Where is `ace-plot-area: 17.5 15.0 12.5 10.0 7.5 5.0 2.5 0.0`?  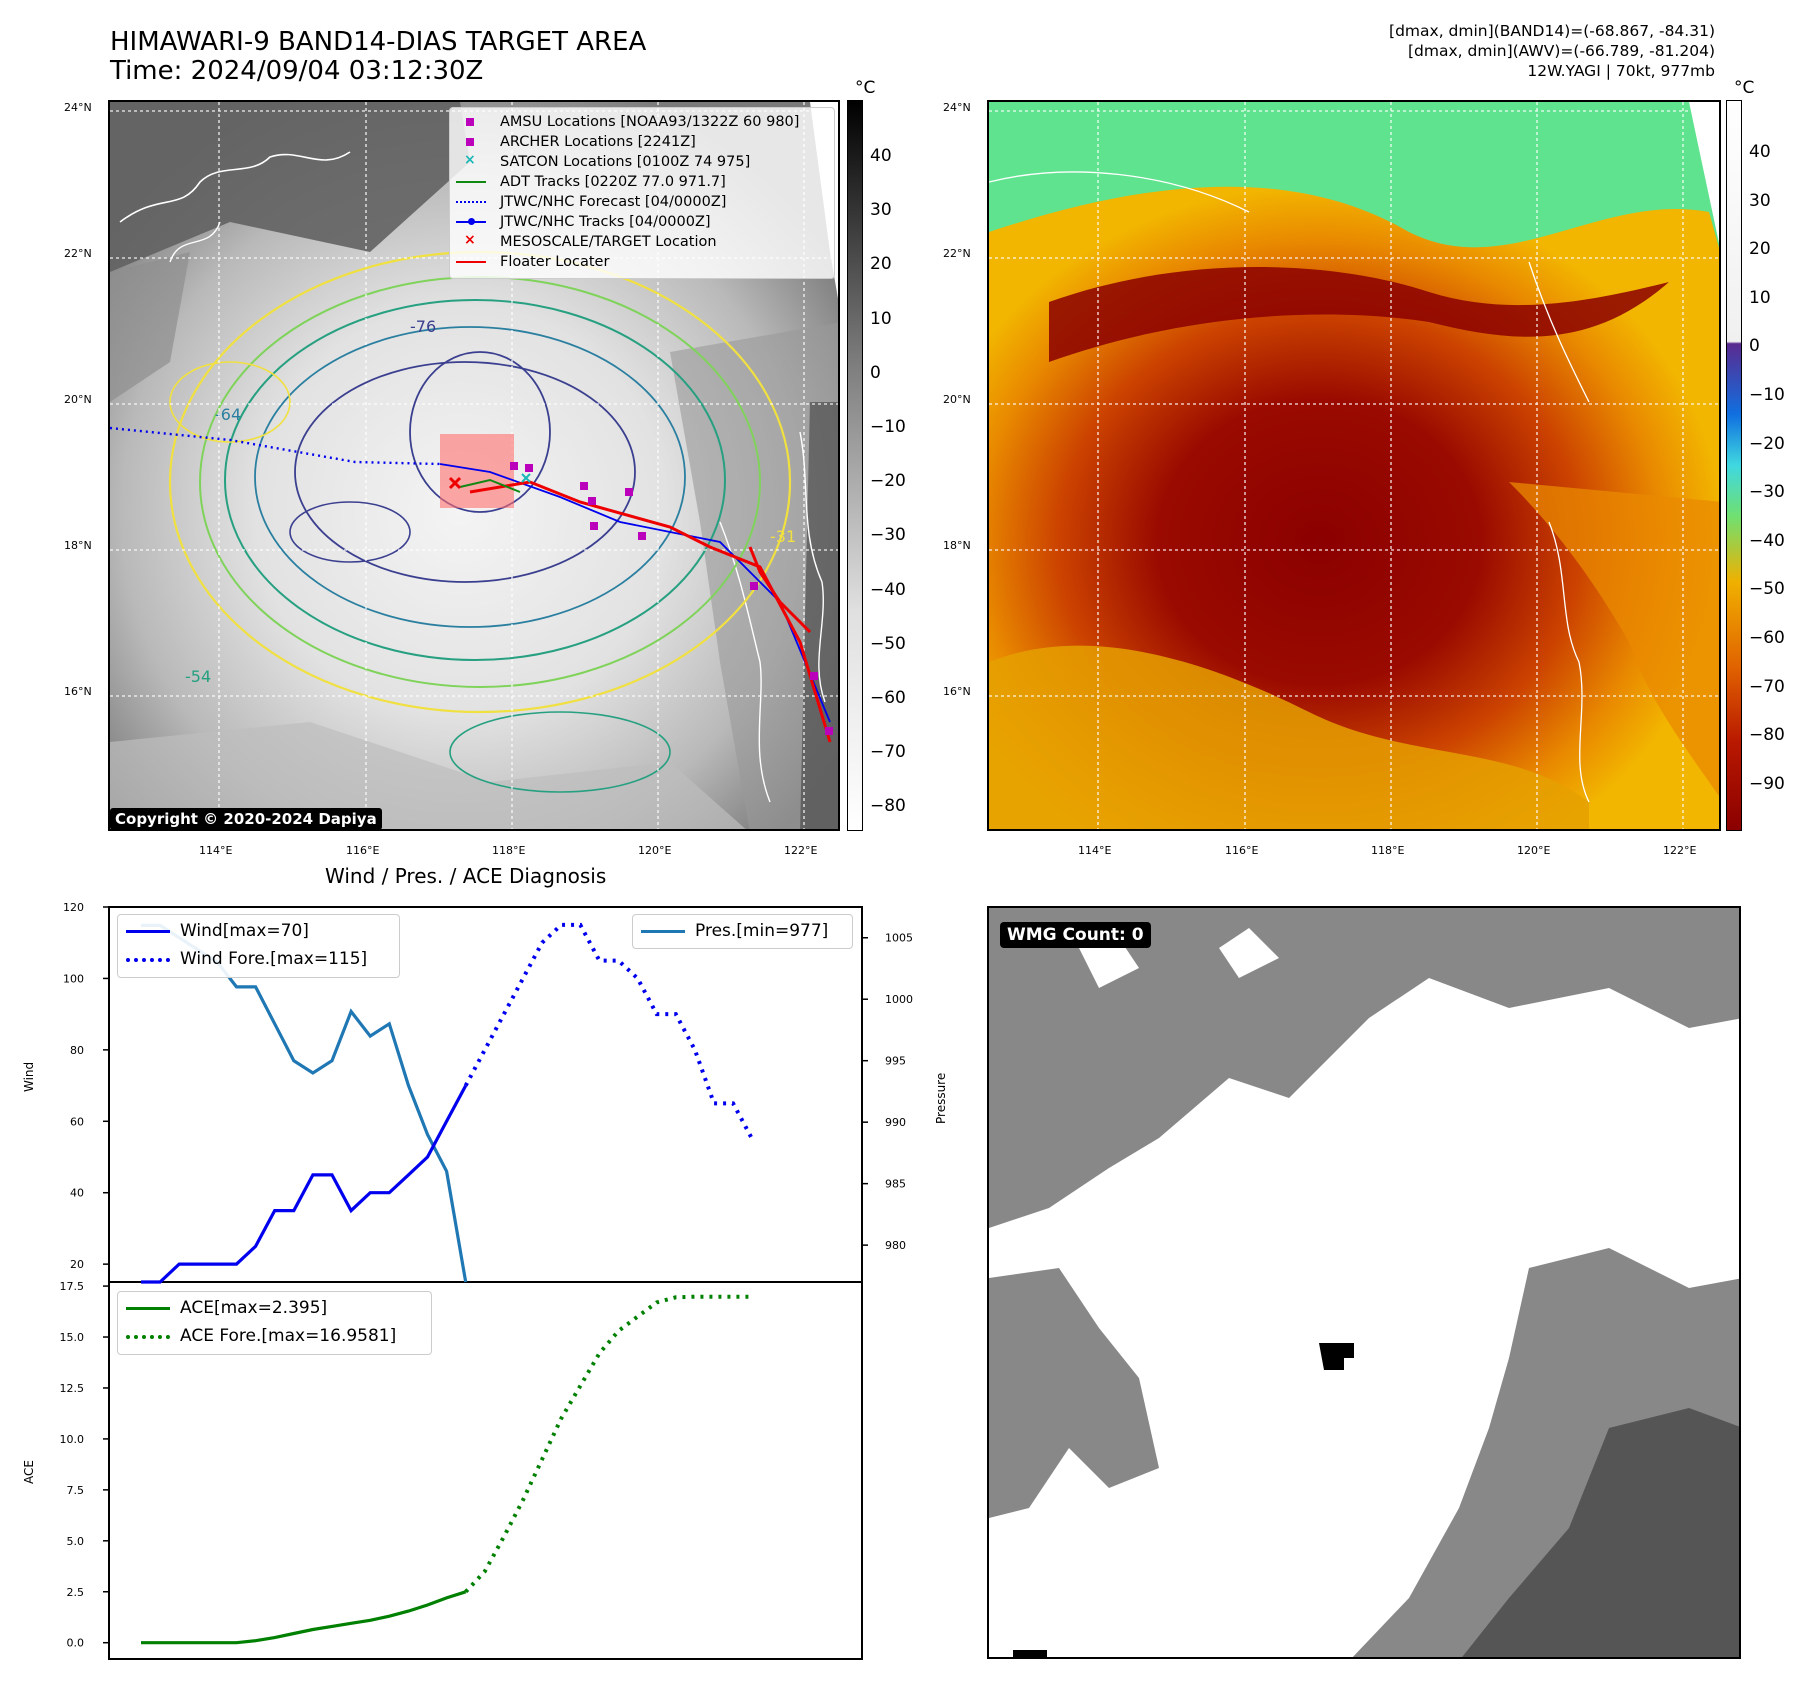 ace-plot-area: 17.5 15.0 12.5 10.0 7.5 5.0 2.5 0.0 is located at coordinates (406, 1465).